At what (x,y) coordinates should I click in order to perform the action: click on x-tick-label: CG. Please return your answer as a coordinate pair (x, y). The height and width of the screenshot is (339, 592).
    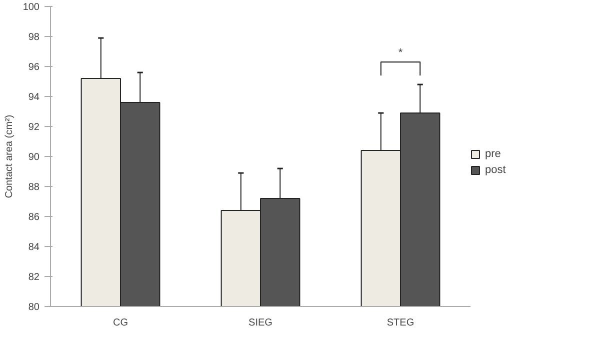
    Looking at the image, I should click on (120, 323).